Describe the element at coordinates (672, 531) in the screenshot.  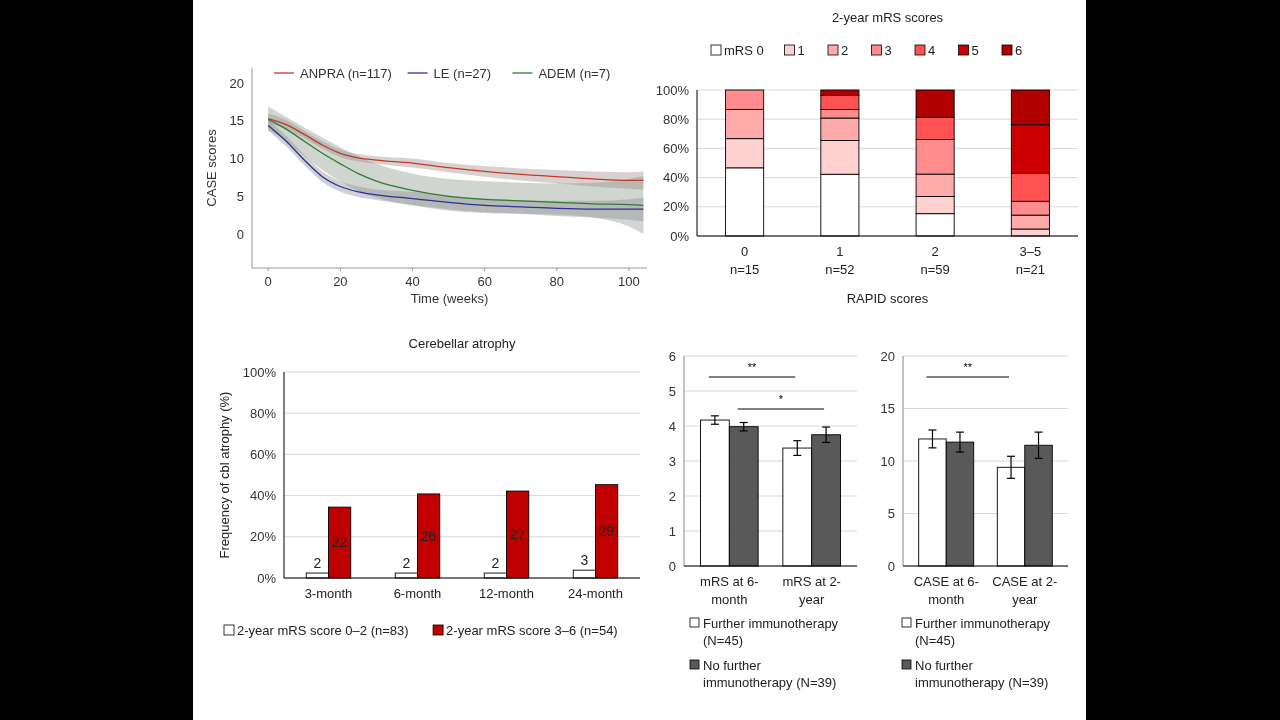
I see `y-tick-label: 1` at that location.